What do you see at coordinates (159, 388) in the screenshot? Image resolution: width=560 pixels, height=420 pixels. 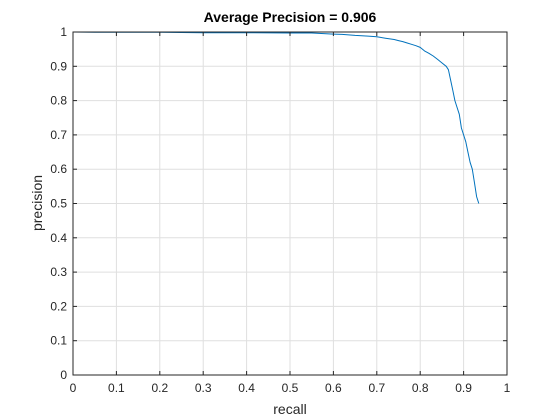 I see `x-tick-label: 0.2` at bounding box center [159, 388].